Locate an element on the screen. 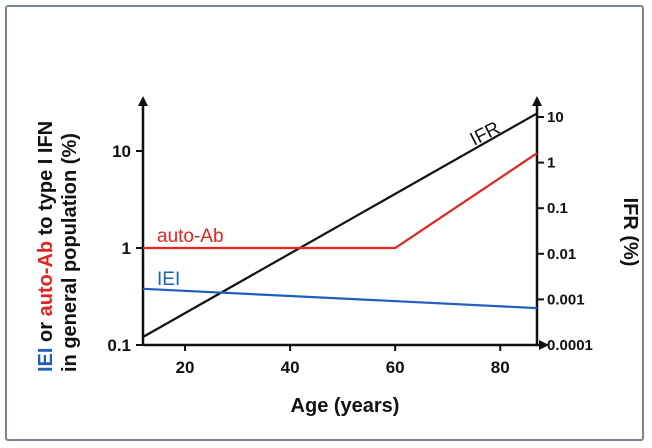  left-axis-title-part: IEI is located at coordinates (46, 360).